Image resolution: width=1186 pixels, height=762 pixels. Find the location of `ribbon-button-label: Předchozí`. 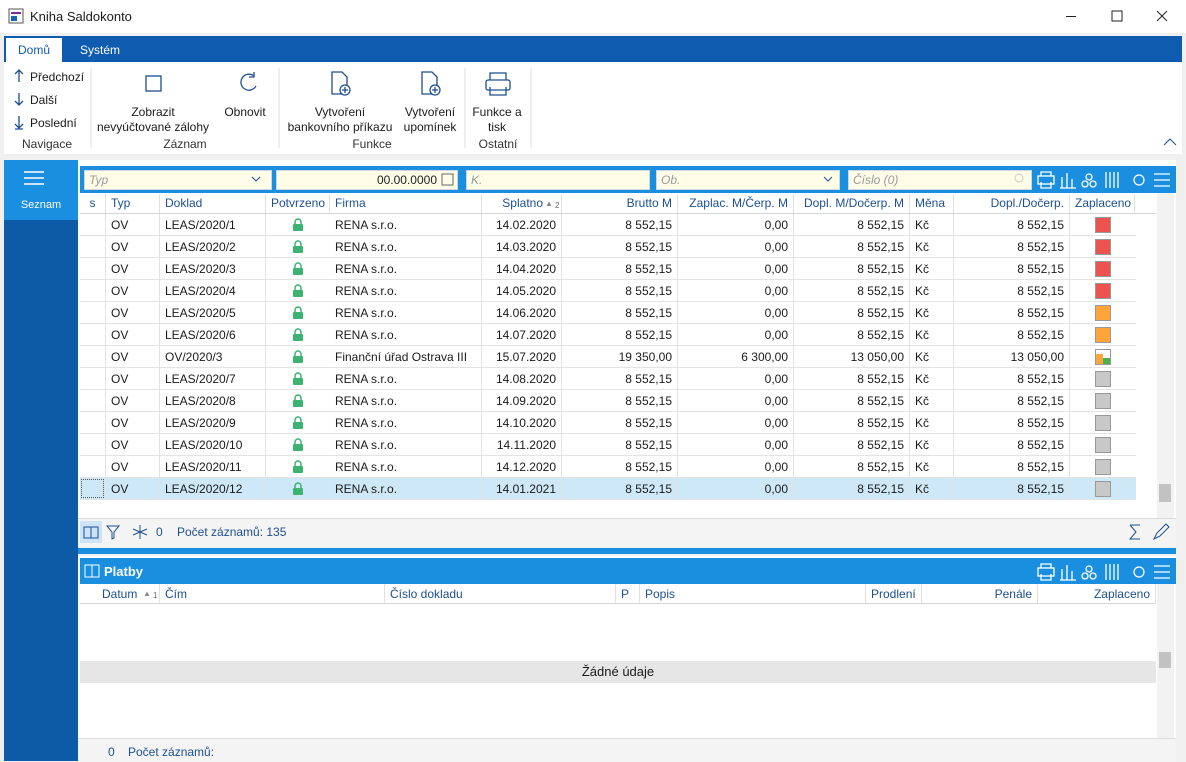

ribbon-button-label: Předchozí is located at coordinates (57, 77).